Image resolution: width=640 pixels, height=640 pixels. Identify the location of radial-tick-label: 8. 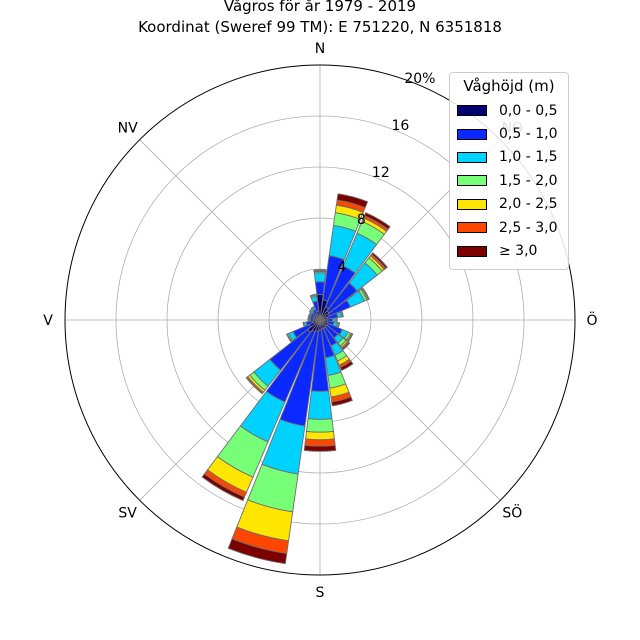
(361, 220).